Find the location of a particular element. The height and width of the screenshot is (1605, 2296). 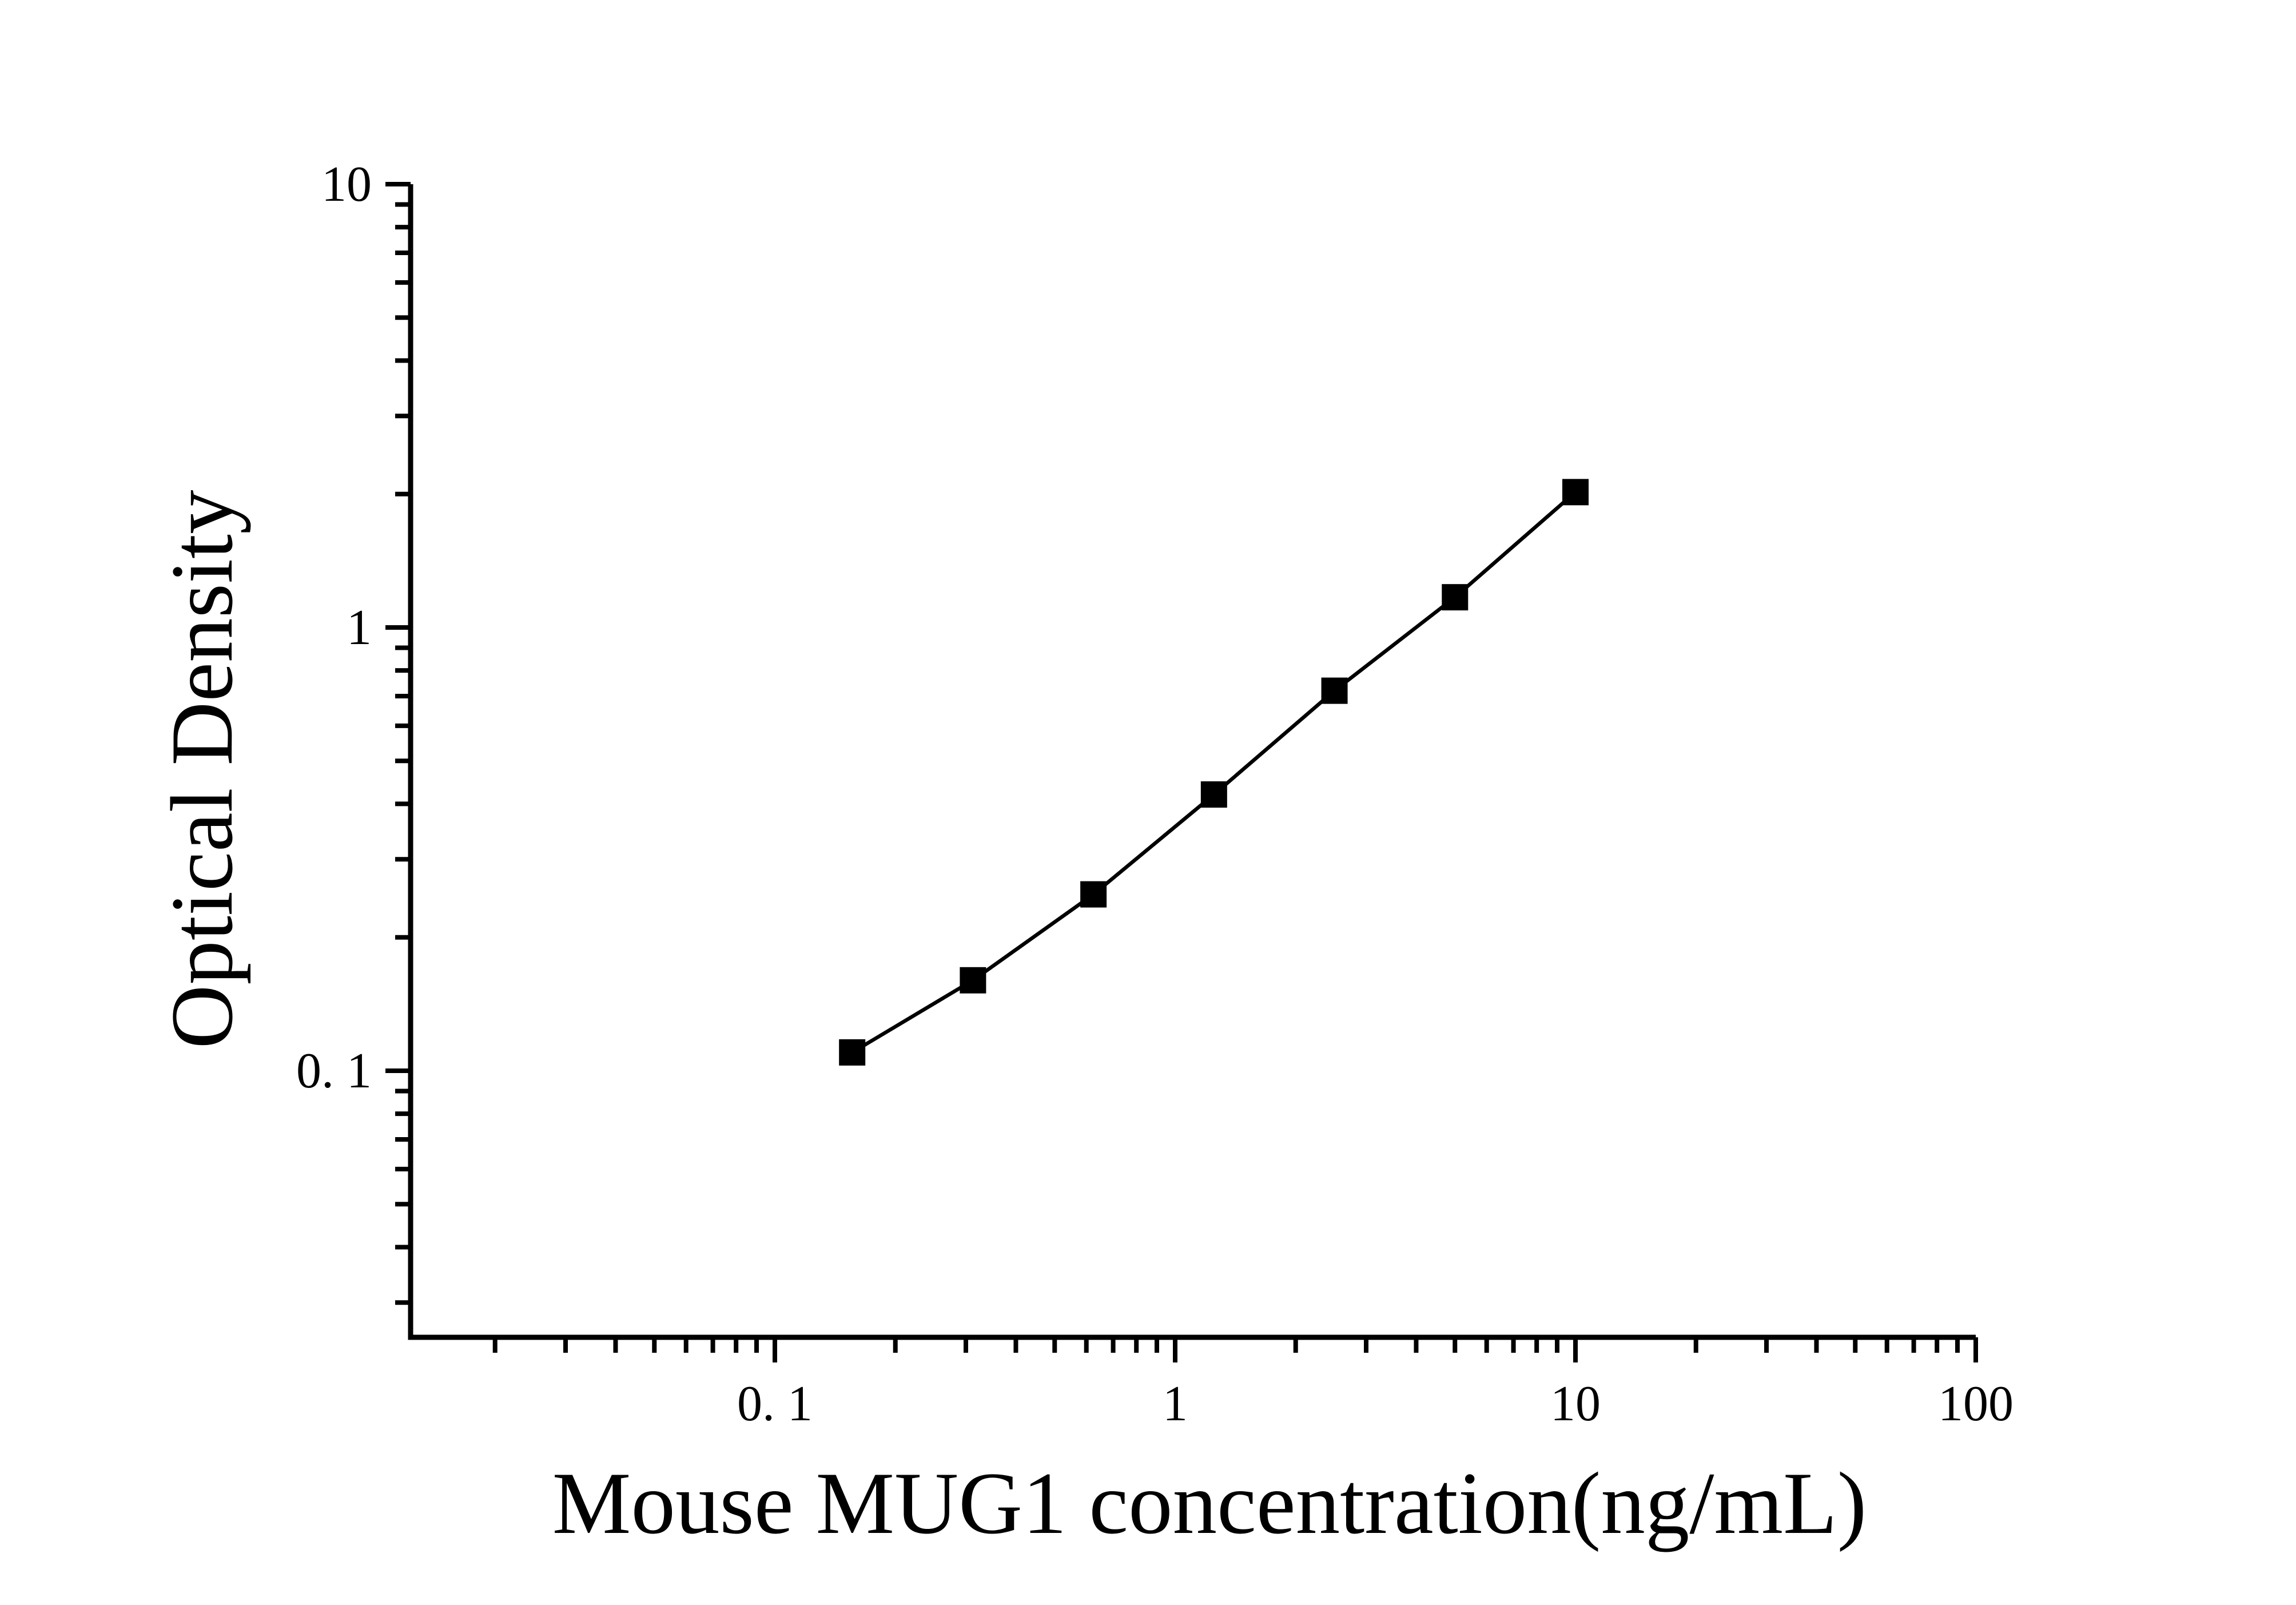

y-tick-label: 0. 1 is located at coordinates (334, 1071).